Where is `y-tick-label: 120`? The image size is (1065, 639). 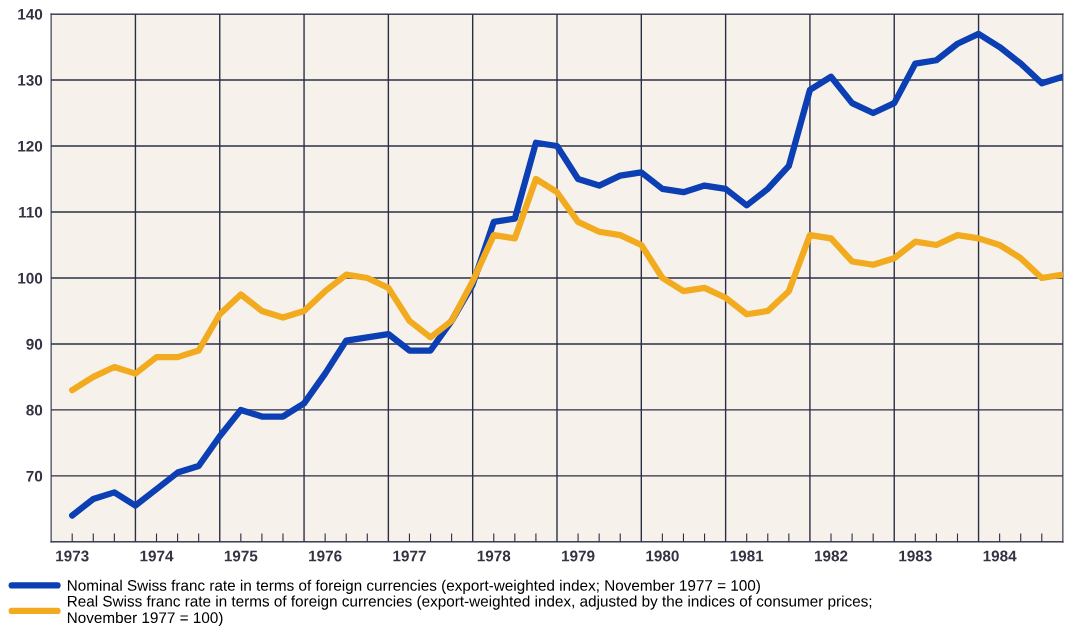 y-tick-label: 120 is located at coordinates (30, 146).